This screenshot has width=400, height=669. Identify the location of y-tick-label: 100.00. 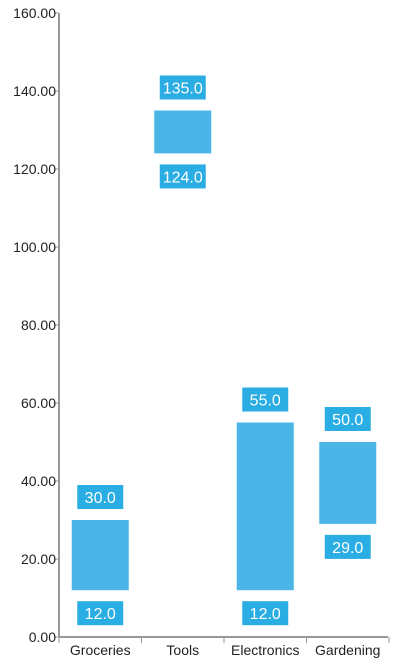
(34, 247).